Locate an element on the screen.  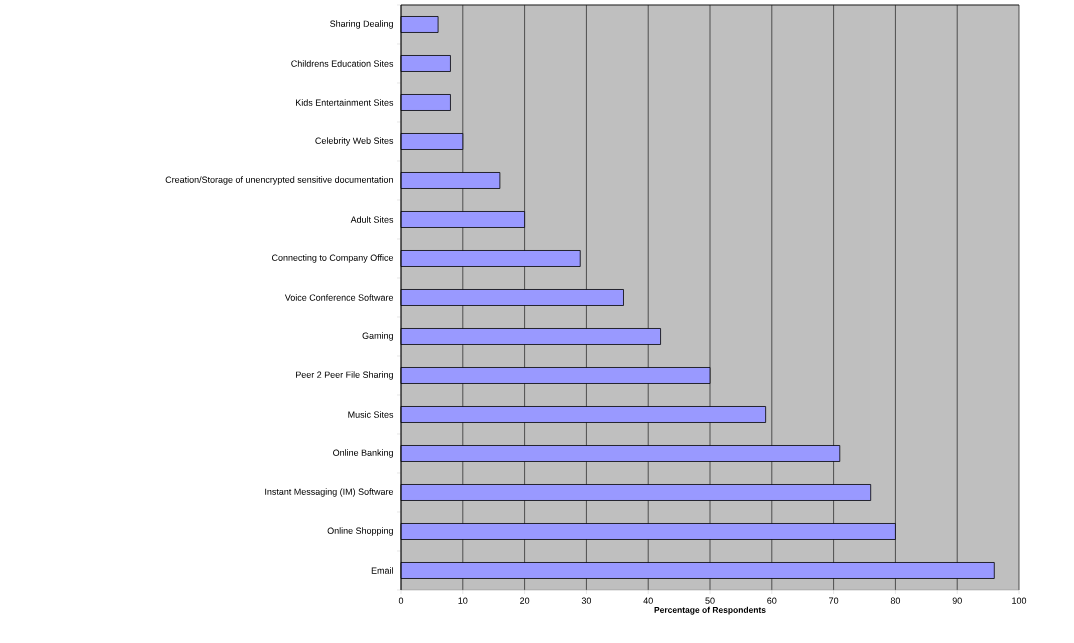
y-tick-label: Instant Messaging (IM) Software is located at coordinates (329, 492).